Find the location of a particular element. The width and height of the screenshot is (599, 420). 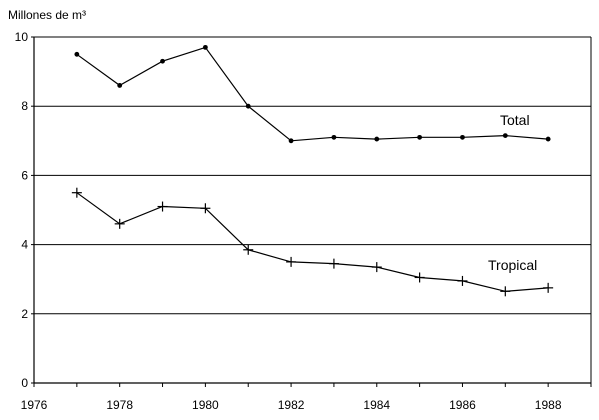

data-point-total-1981 is located at coordinates (248, 106).